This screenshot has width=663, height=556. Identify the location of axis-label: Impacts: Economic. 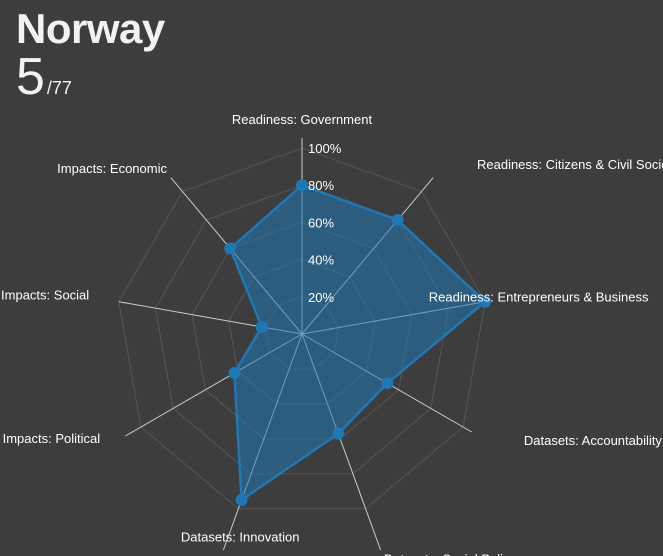
(112, 168).